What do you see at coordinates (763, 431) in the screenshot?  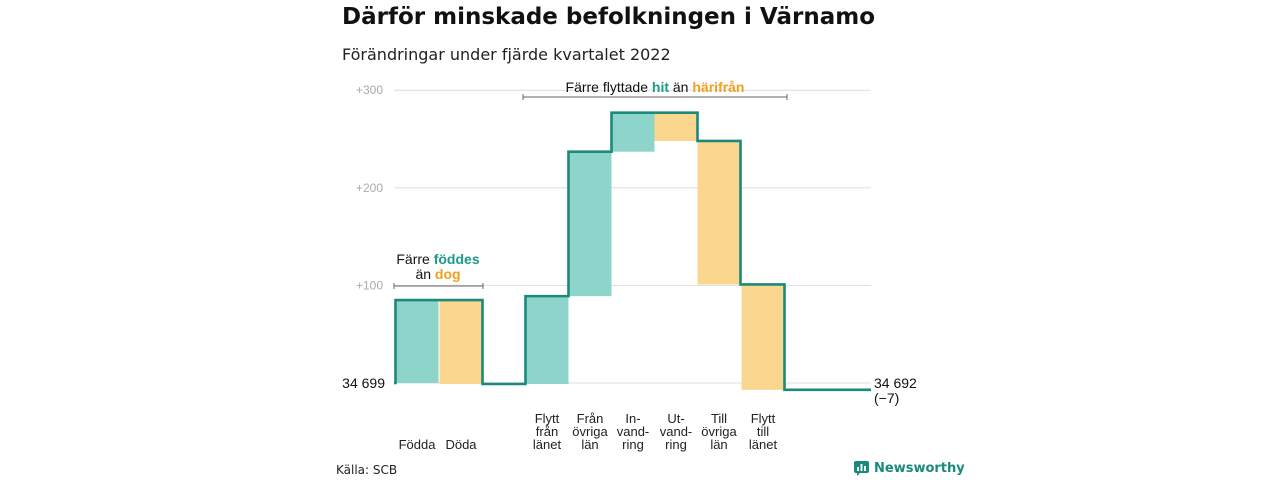 I see `category-label: till` at bounding box center [763, 431].